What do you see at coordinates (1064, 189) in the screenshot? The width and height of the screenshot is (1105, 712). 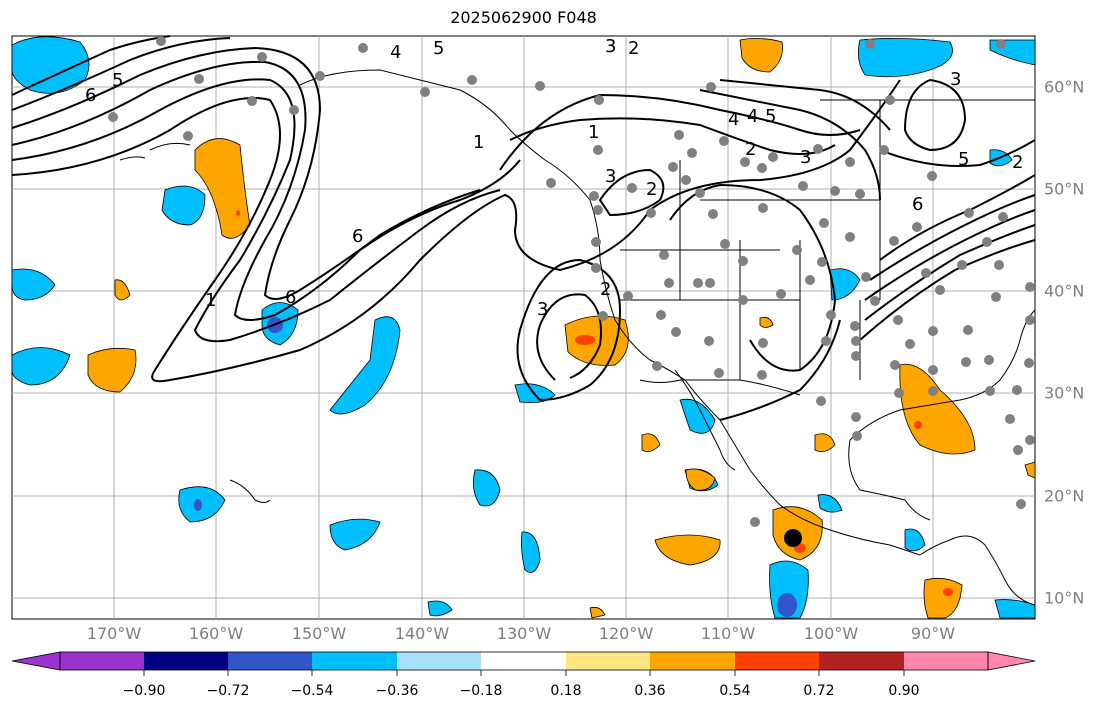 I see `lat-tick-label: 50°N` at bounding box center [1064, 189].